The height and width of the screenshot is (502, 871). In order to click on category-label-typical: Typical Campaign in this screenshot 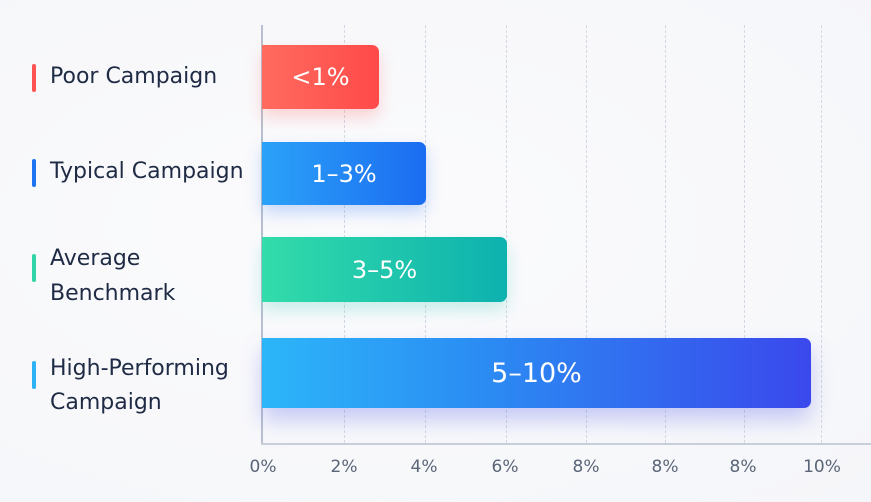, I will do `click(147, 171)`.